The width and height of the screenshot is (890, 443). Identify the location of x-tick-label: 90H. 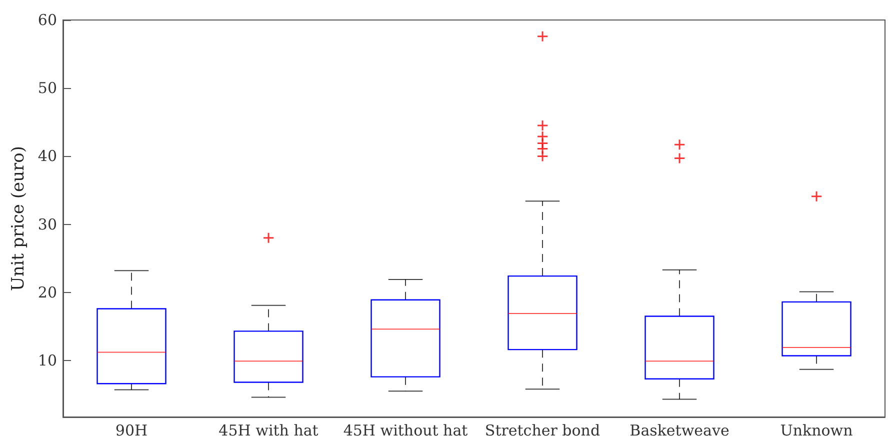
(131, 431).